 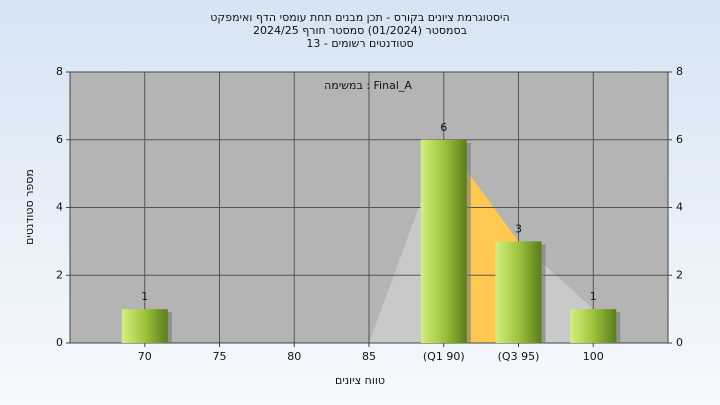 I want to click on y2-tick-label: 8, so click(x=679, y=71).